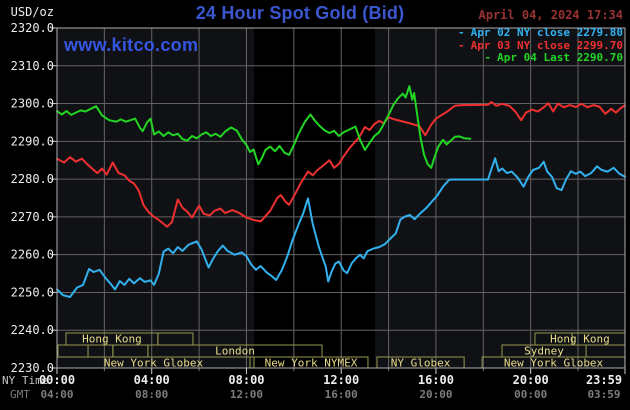 The width and height of the screenshot is (630, 410). I want to click on y-axis-label: 2270.0, so click(32, 217).